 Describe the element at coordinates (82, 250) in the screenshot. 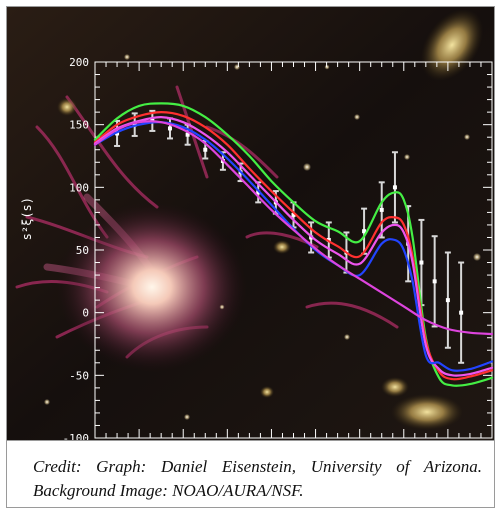

I see `y-tick-label: 50` at that location.